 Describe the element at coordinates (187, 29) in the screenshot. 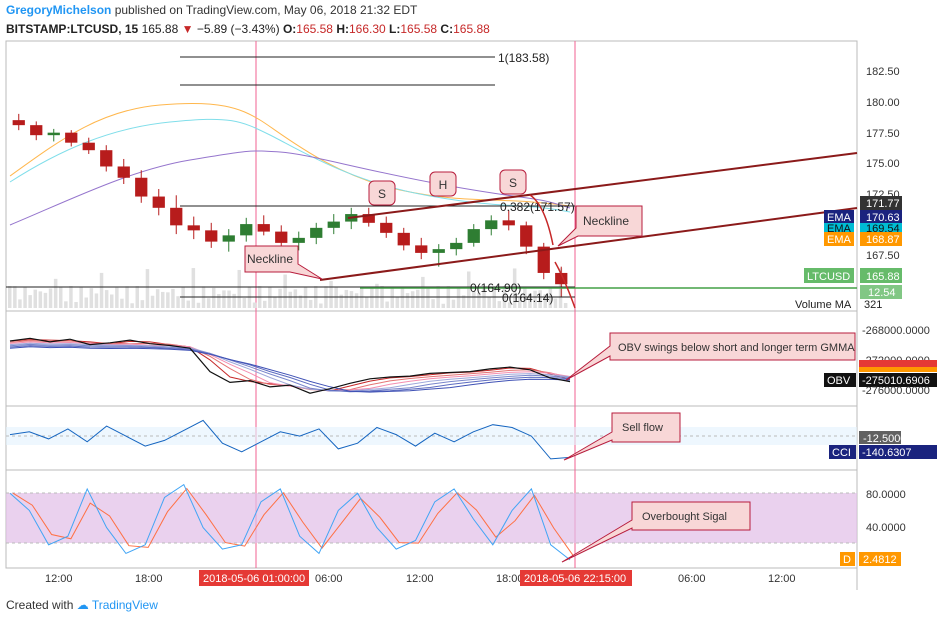

I see `down-arrow-icon: ▼` at that location.